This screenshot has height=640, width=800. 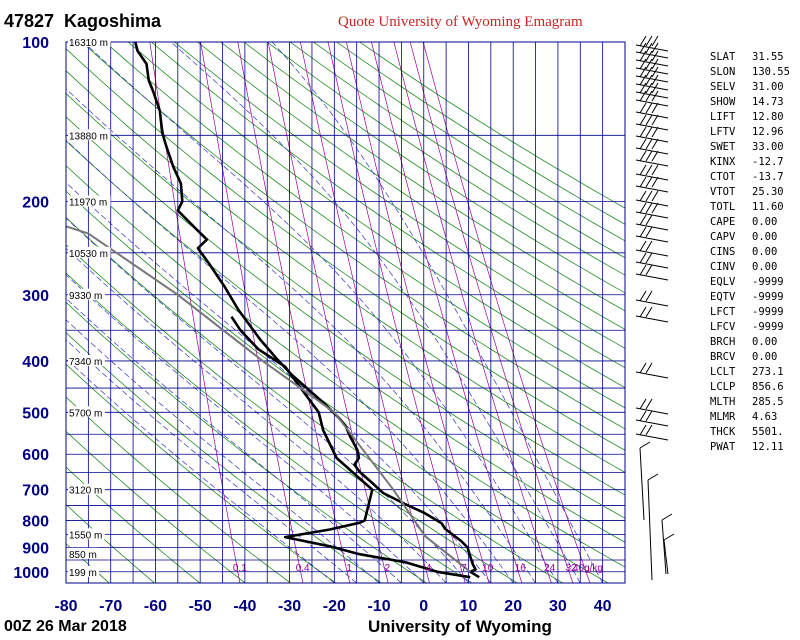 I want to click on index-row: LIFT 12.80, so click(x=750, y=117).